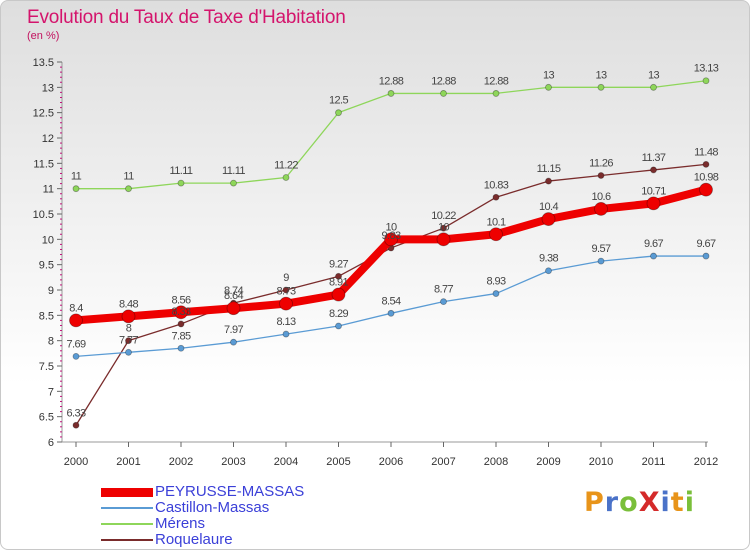 This screenshot has width=750, height=550. What do you see at coordinates (233, 296) in the screenshot?
I see `data-label: 8.64` at bounding box center [233, 296].